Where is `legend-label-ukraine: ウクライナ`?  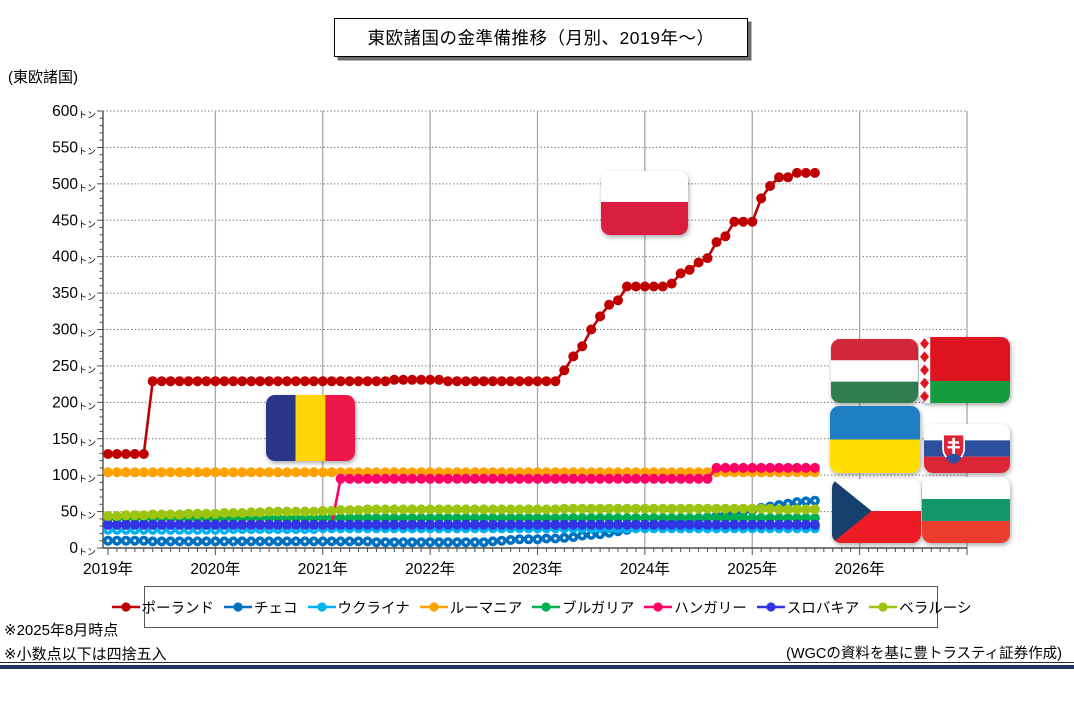 legend-label-ukraine: ウクライナ is located at coordinates (373, 608).